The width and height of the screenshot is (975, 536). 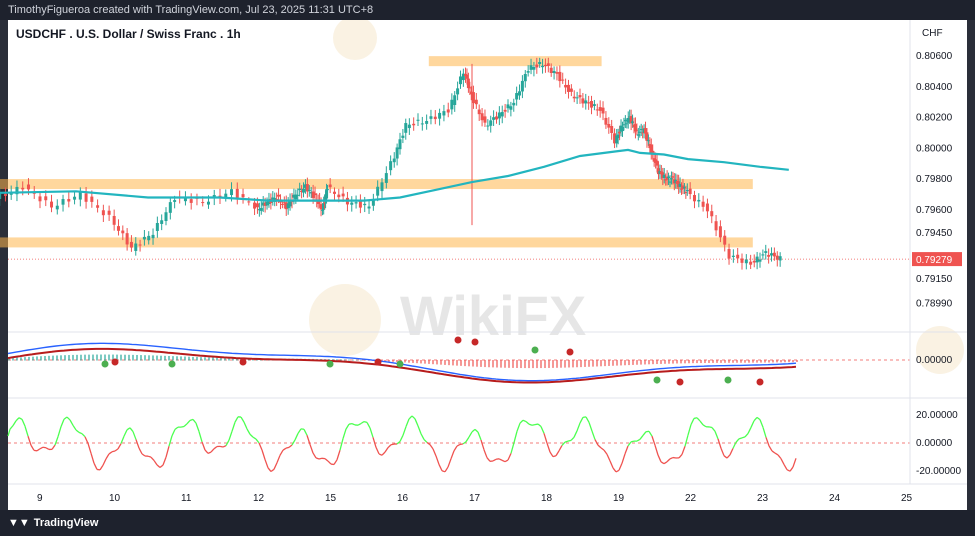 What do you see at coordinates (487, 523) in the screenshot?
I see `footer: ▼▼ TradingView` at bounding box center [487, 523].